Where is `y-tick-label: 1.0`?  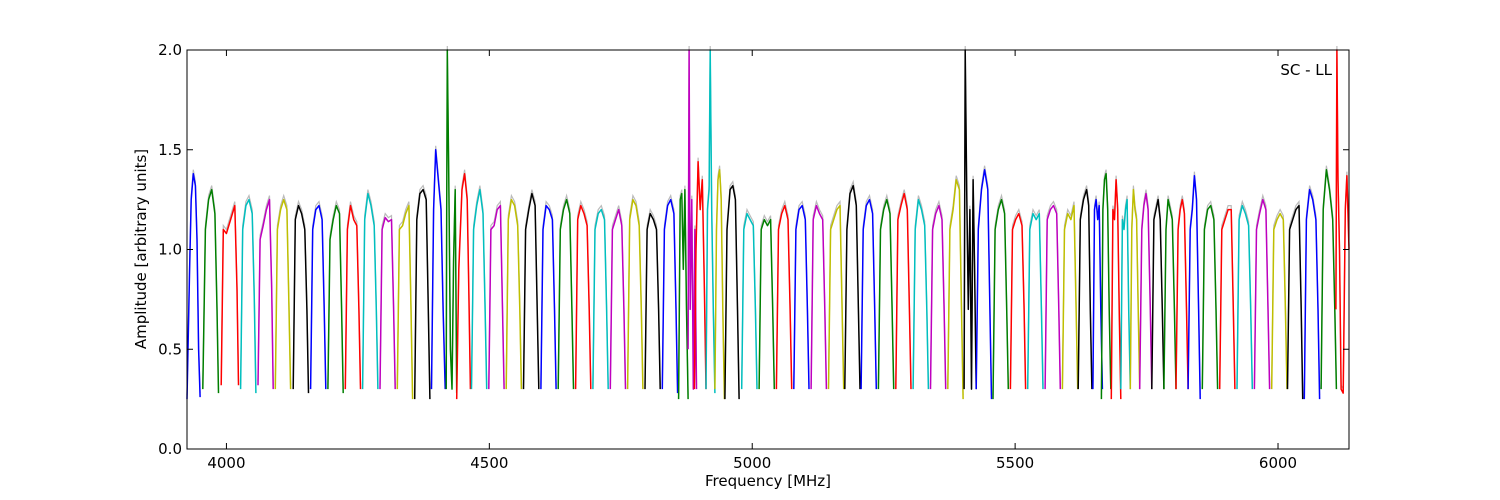
y-tick-label: 1.0 is located at coordinates (170, 250).